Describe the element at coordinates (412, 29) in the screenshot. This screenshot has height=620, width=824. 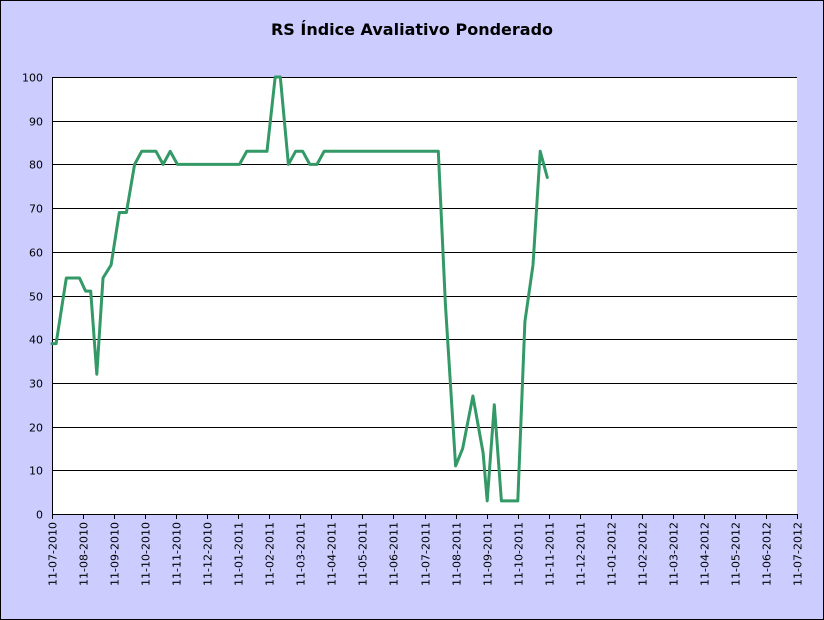
I see `chart-title: RS Índice Avaliativo Ponderado` at that location.